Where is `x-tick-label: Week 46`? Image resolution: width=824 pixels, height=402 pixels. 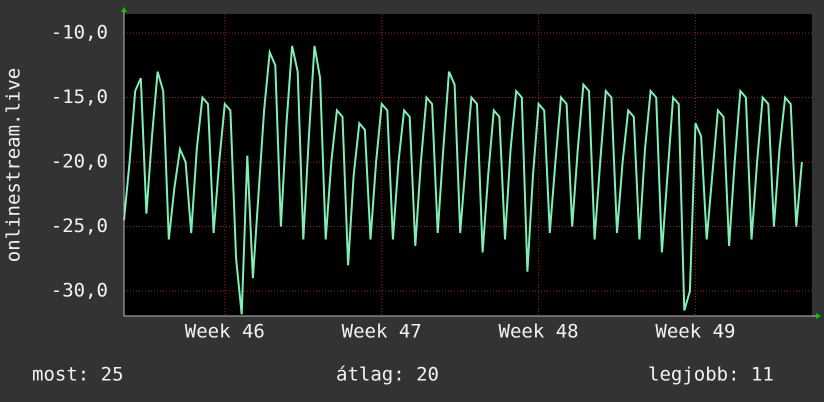
x-tick-label: Week 46 is located at coordinates (225, 332).